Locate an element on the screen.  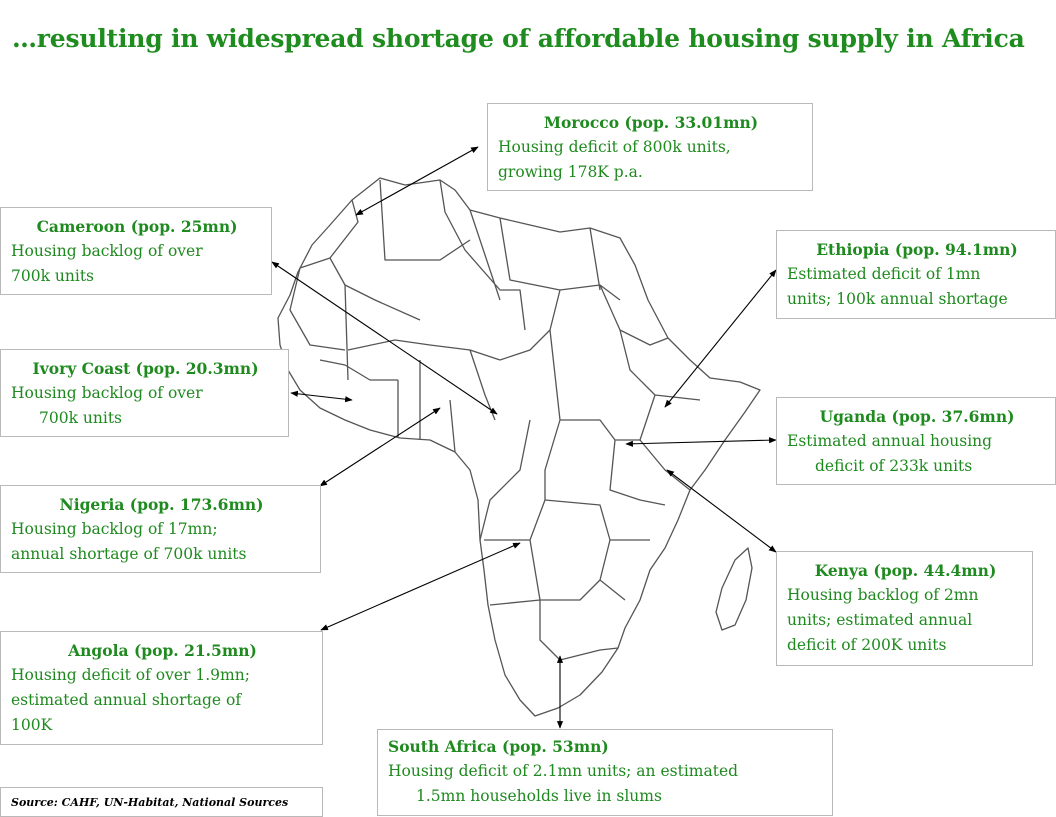
ethiopia-line1: Estimated deficit of 1mn is located at coordinates (884, 274).